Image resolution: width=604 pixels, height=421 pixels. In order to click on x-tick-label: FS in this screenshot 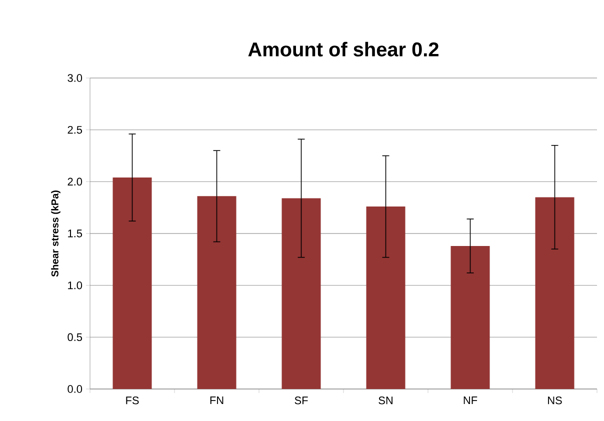, I will do `click(132, 400)`.